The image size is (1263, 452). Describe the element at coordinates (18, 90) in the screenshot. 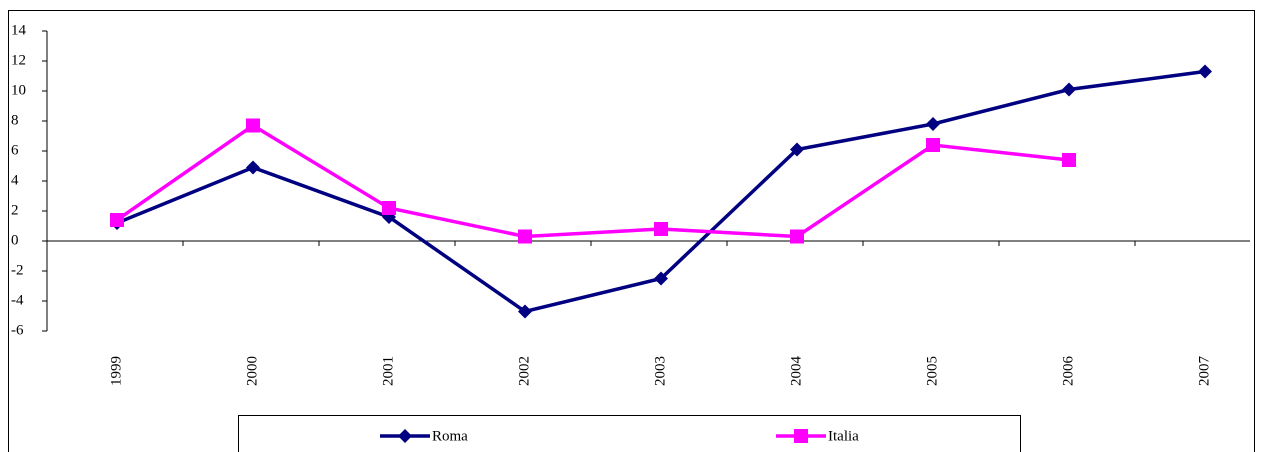

I see `y-tick-label: 10` at that location.